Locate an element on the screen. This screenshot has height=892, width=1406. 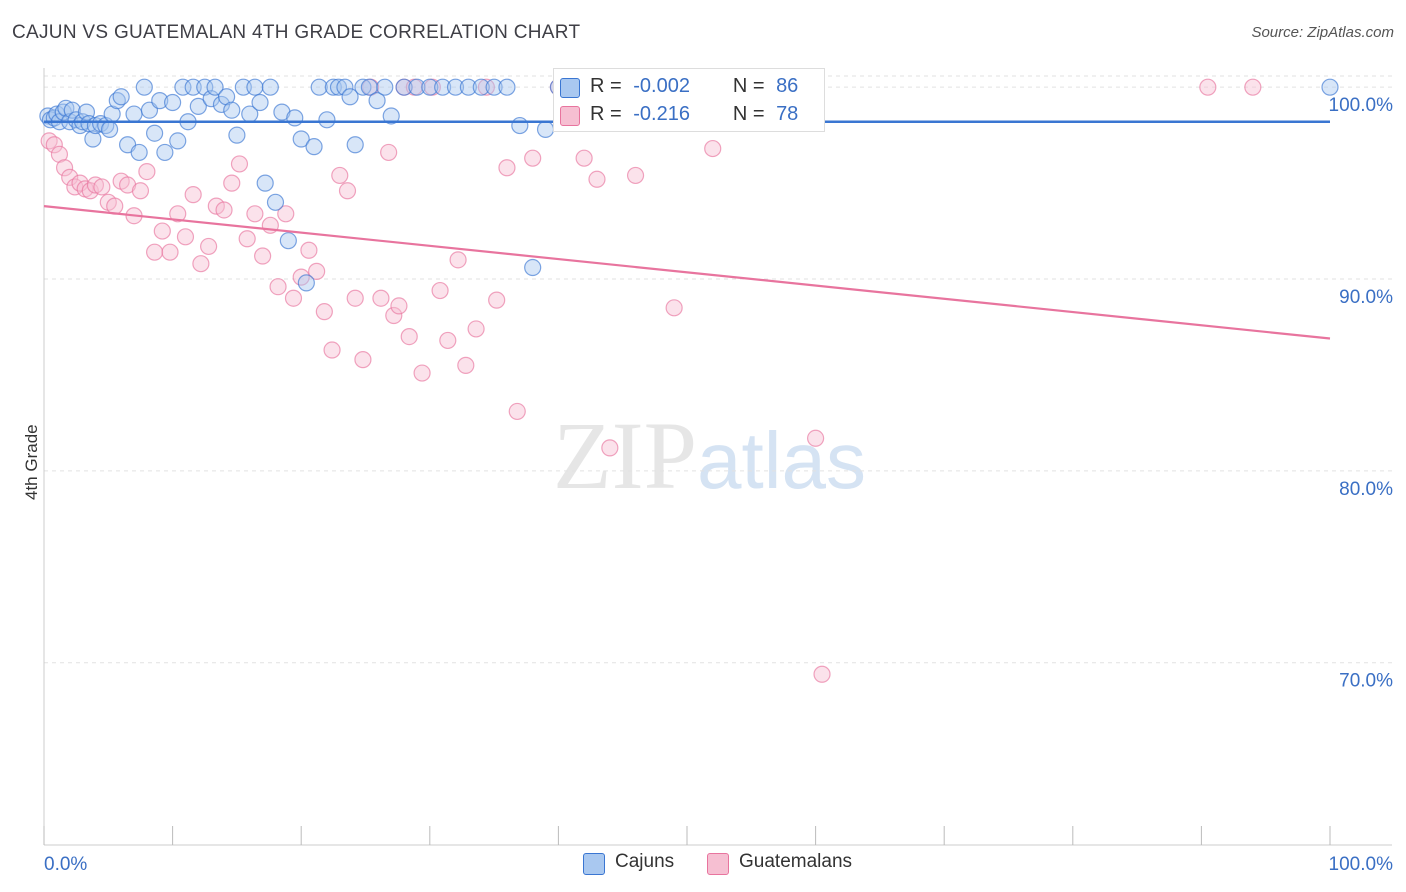
guatemalan-r-label: R = is located at coordinates (606, 114).